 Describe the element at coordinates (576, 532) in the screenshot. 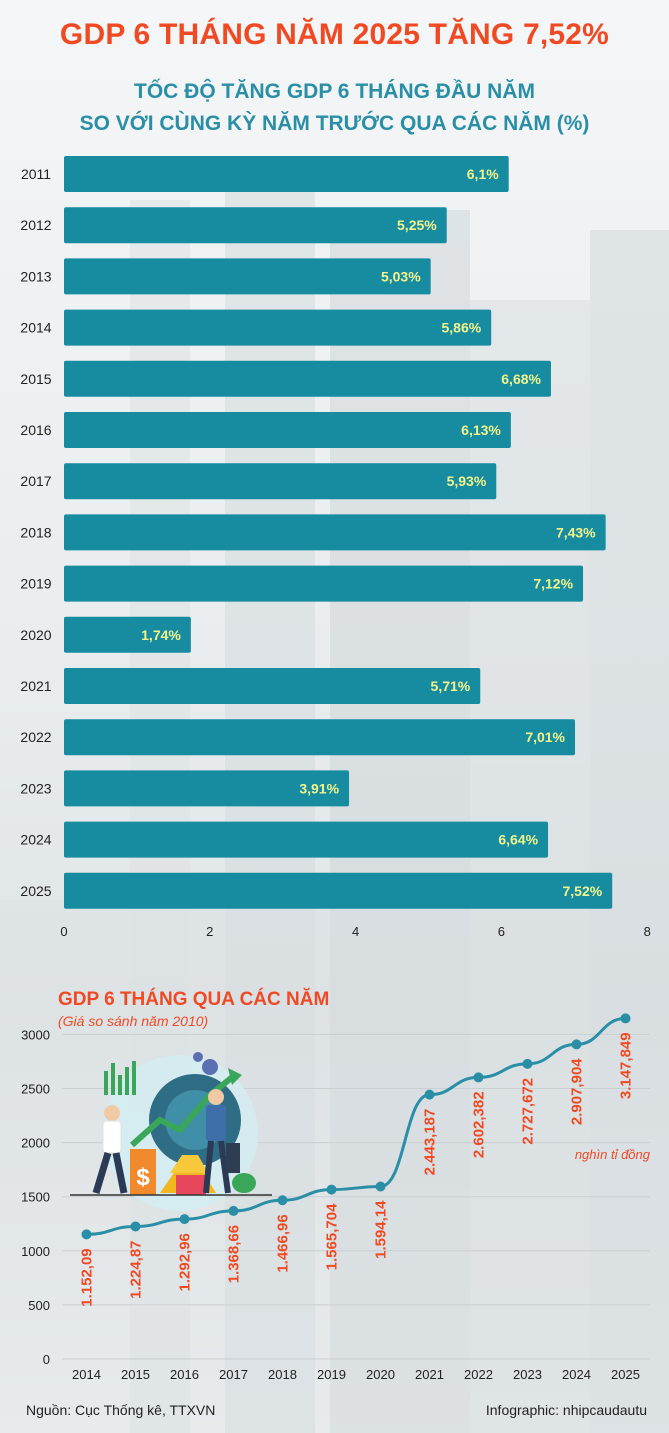

I see `bar-value-label: 7,43%` at that location.